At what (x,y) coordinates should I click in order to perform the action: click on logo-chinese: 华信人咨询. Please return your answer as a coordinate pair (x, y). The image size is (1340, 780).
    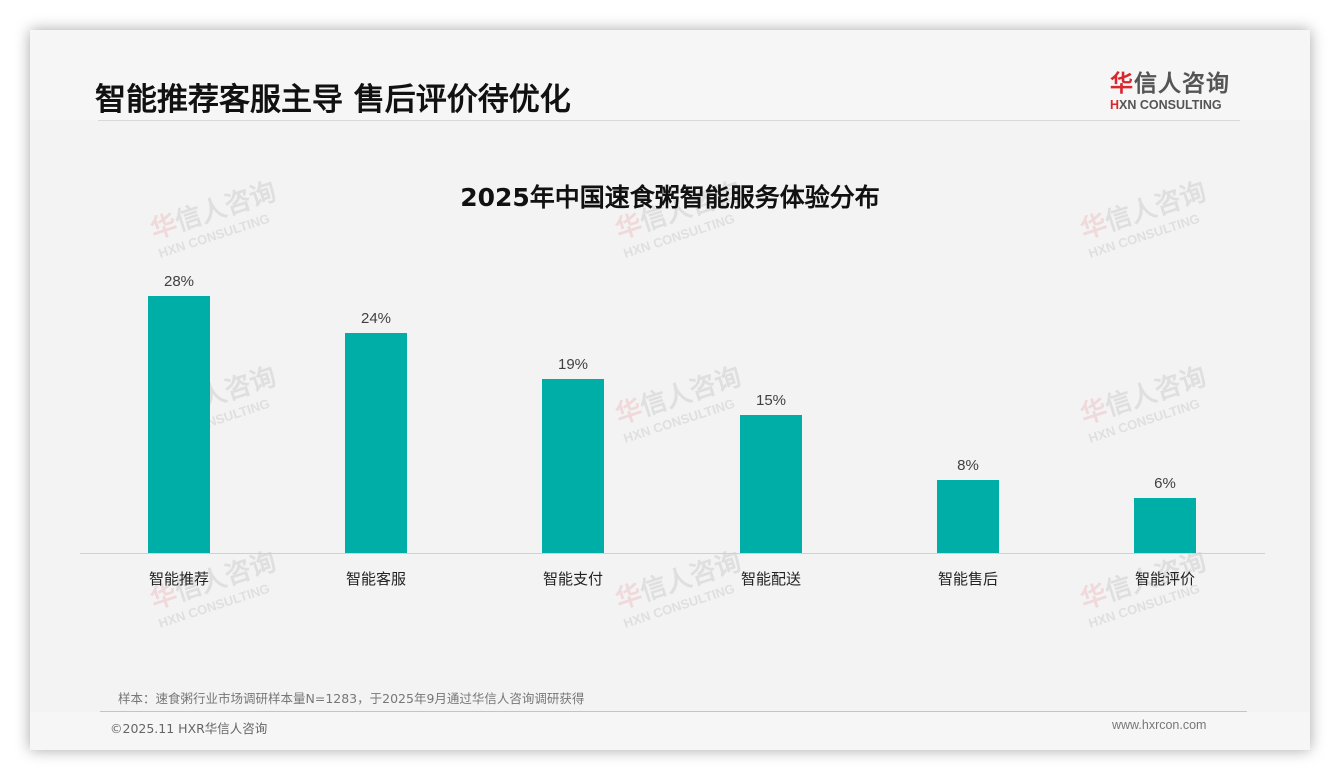
    Looking at the image, I should click on (1170, 84).